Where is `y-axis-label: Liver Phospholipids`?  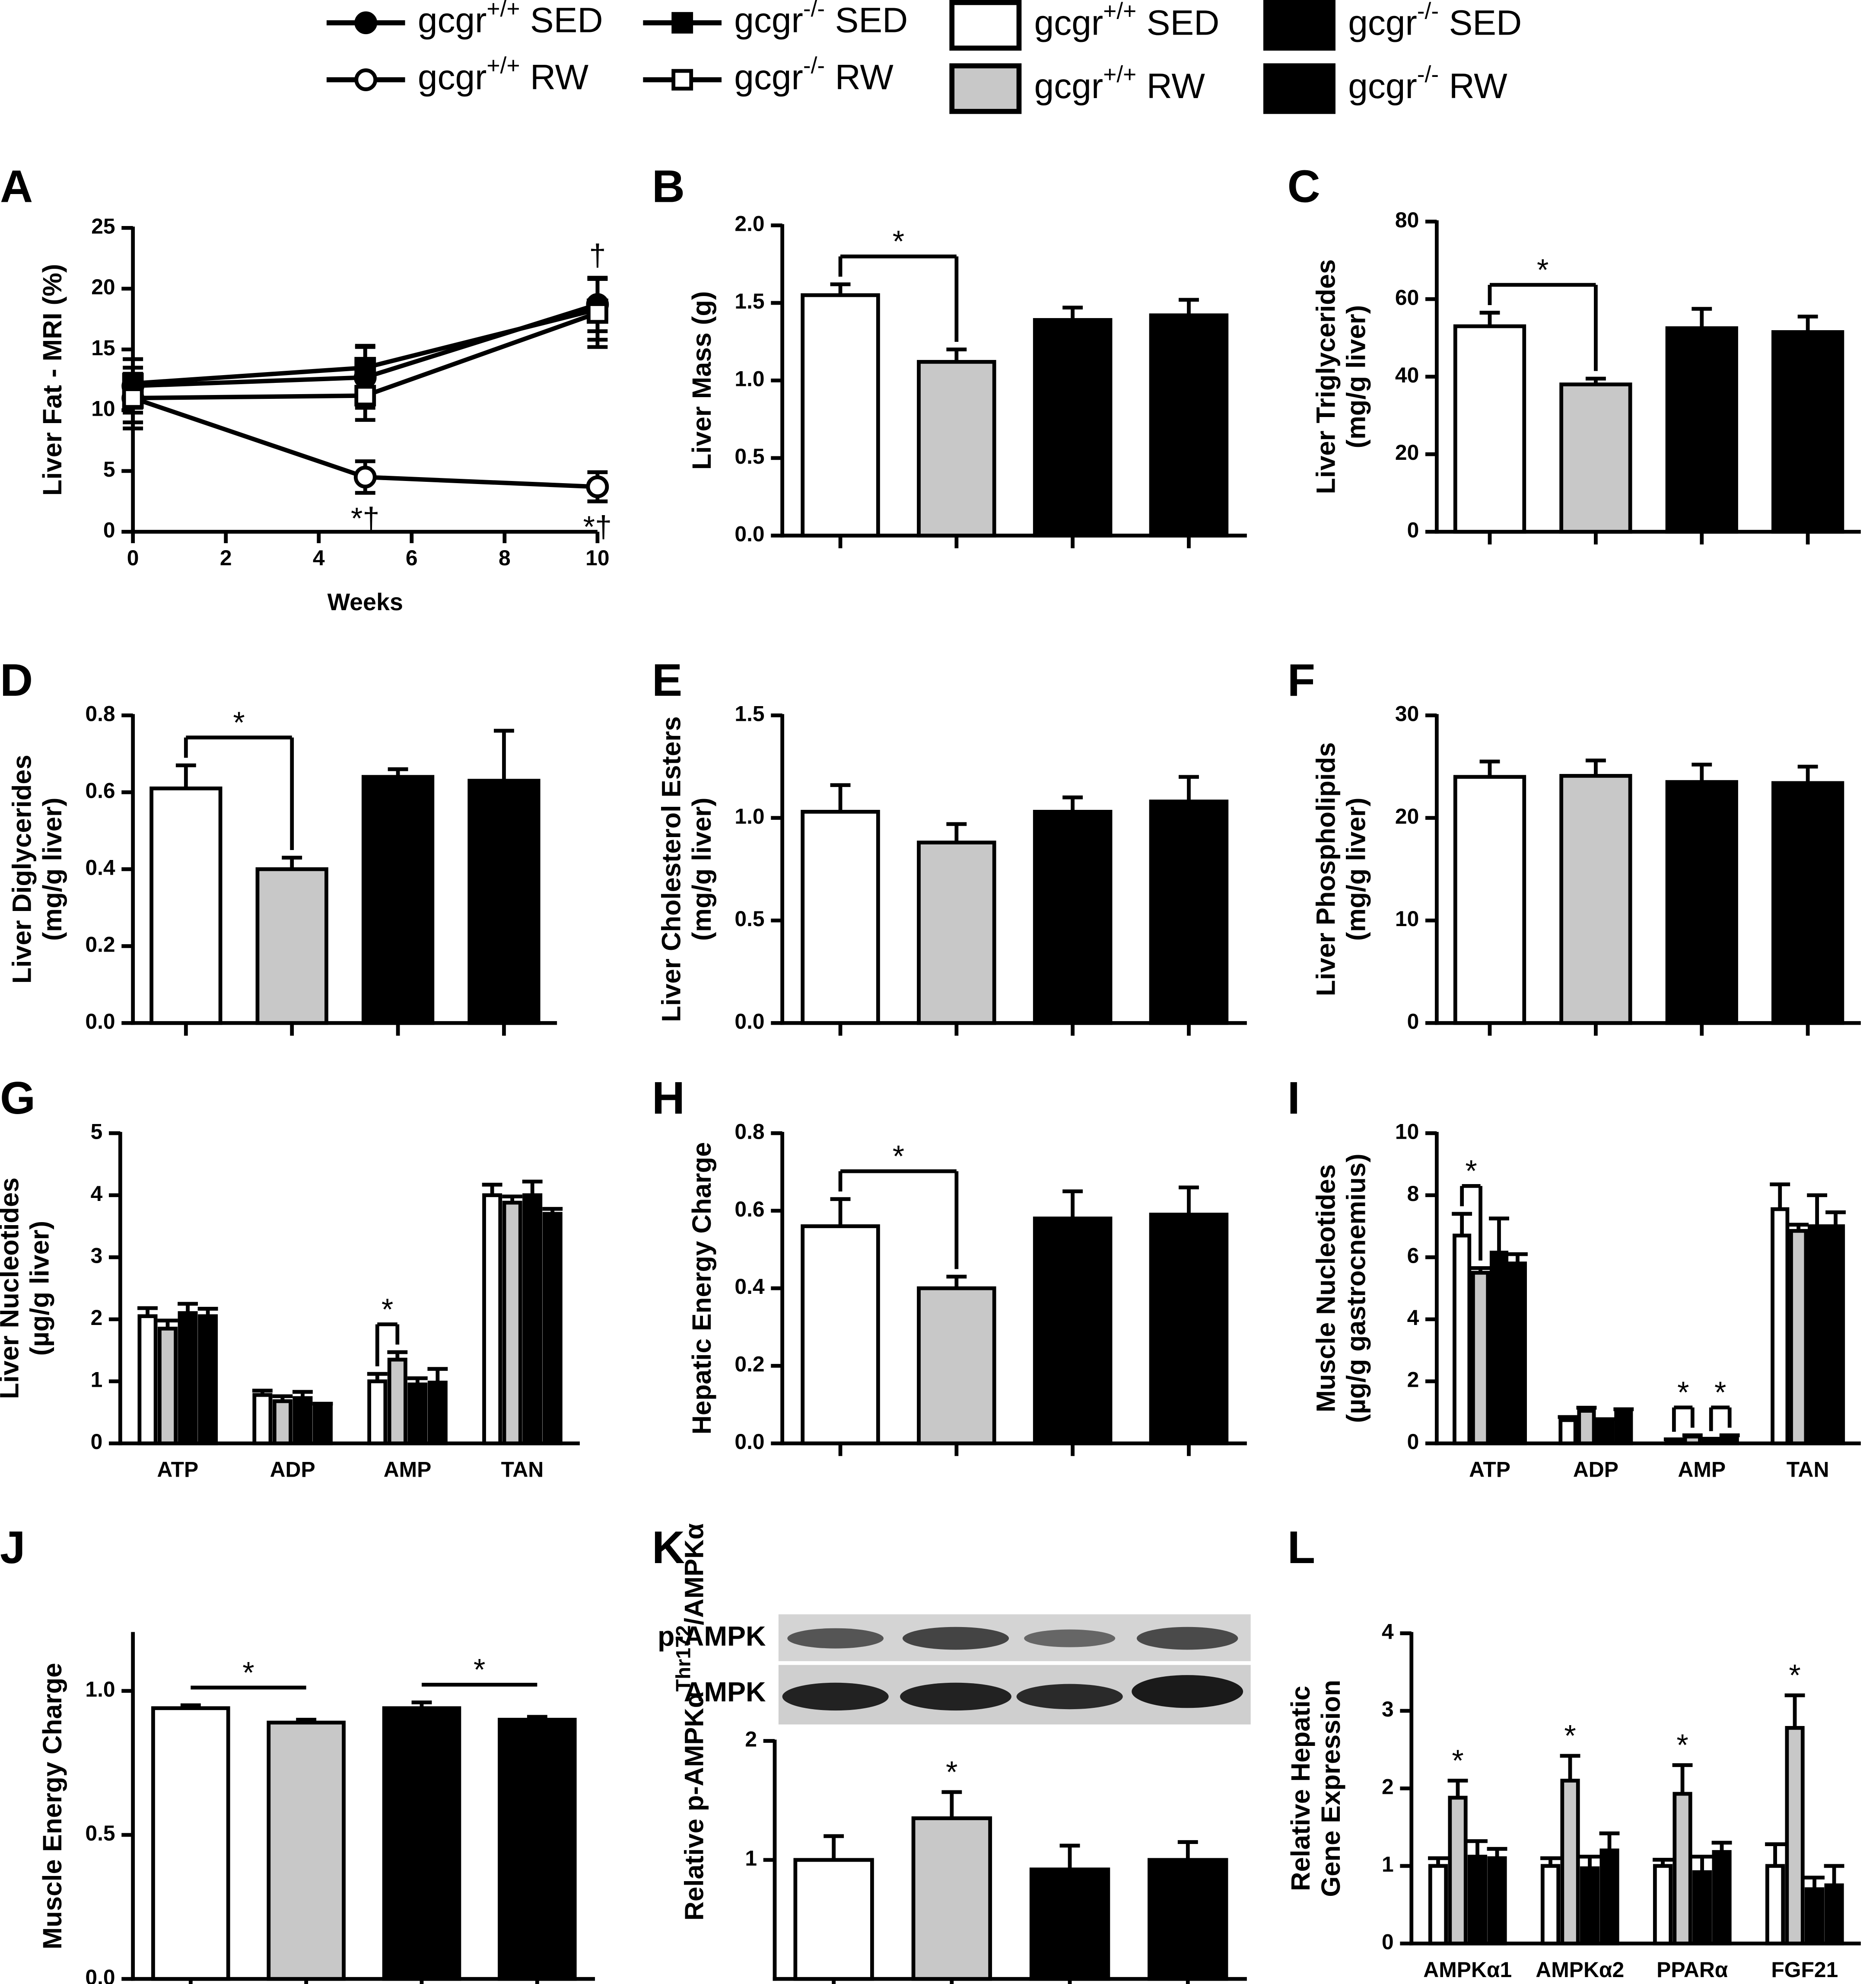
y-axis-label: Liver Phospholipids is located at coordinates (1326, 869).